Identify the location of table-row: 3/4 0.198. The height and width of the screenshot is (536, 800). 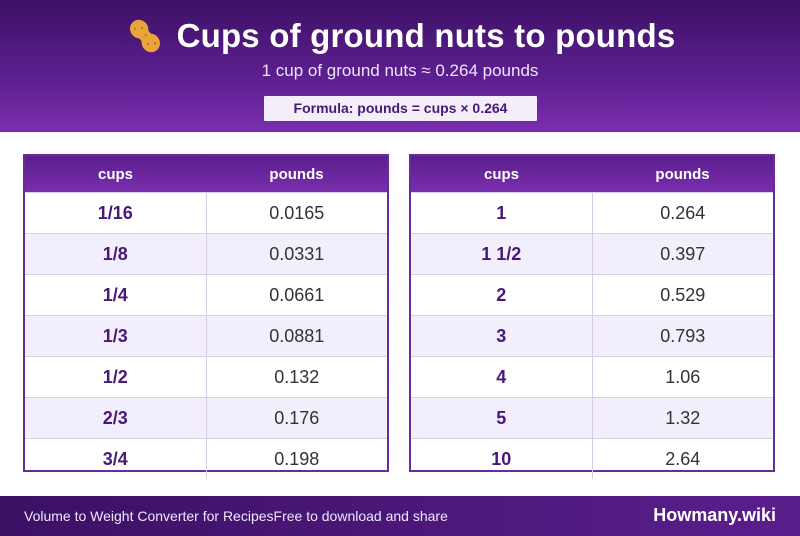
(206, 458).